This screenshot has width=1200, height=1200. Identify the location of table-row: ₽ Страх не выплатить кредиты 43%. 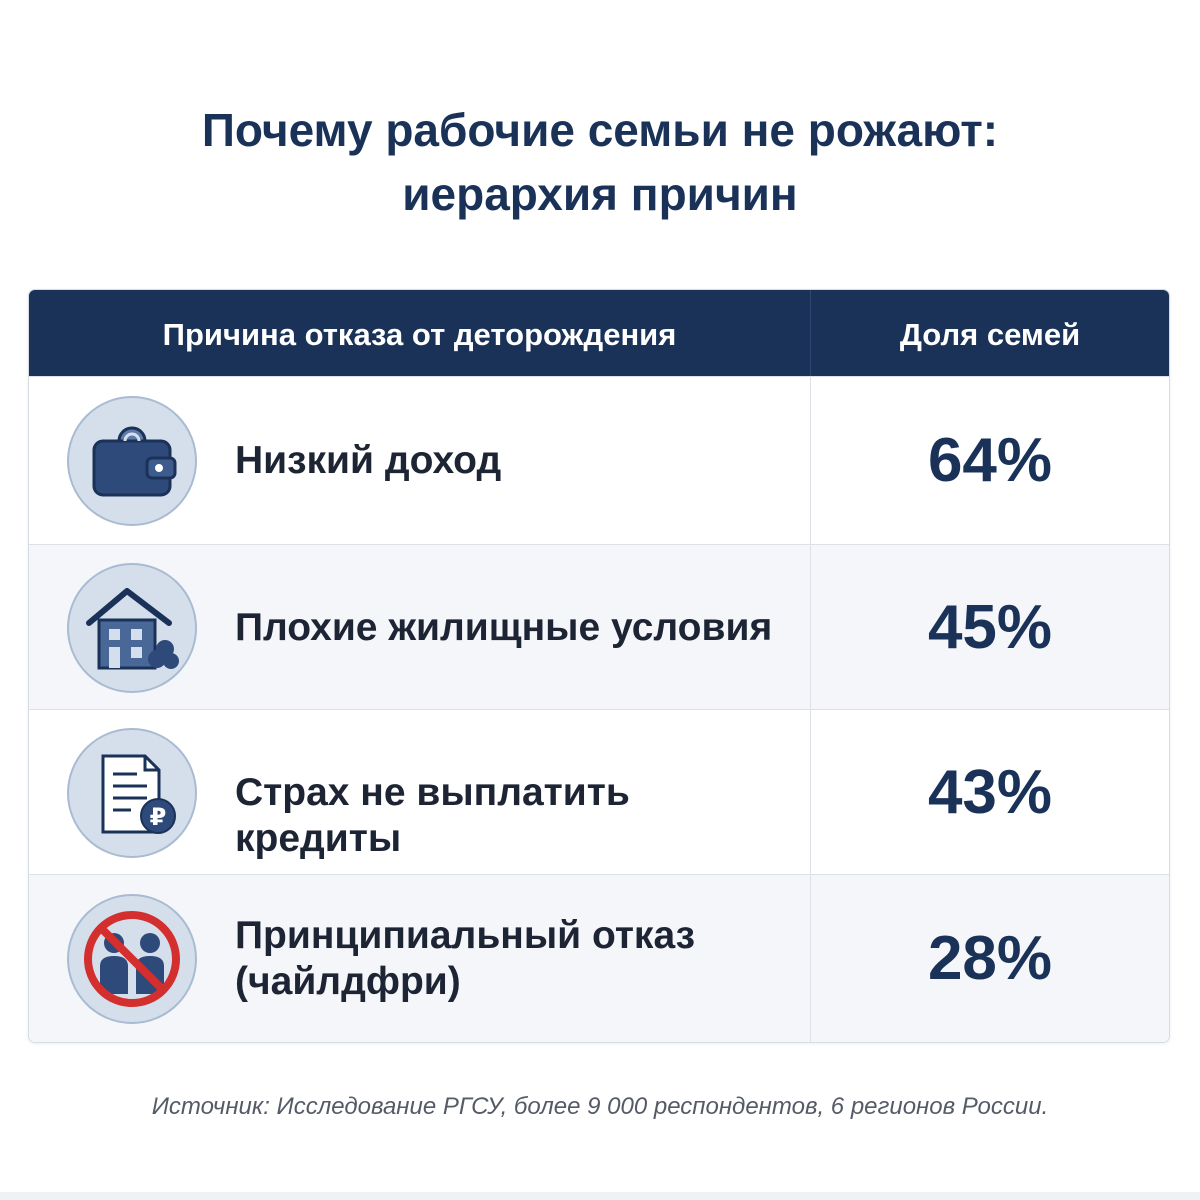
(599, 792).